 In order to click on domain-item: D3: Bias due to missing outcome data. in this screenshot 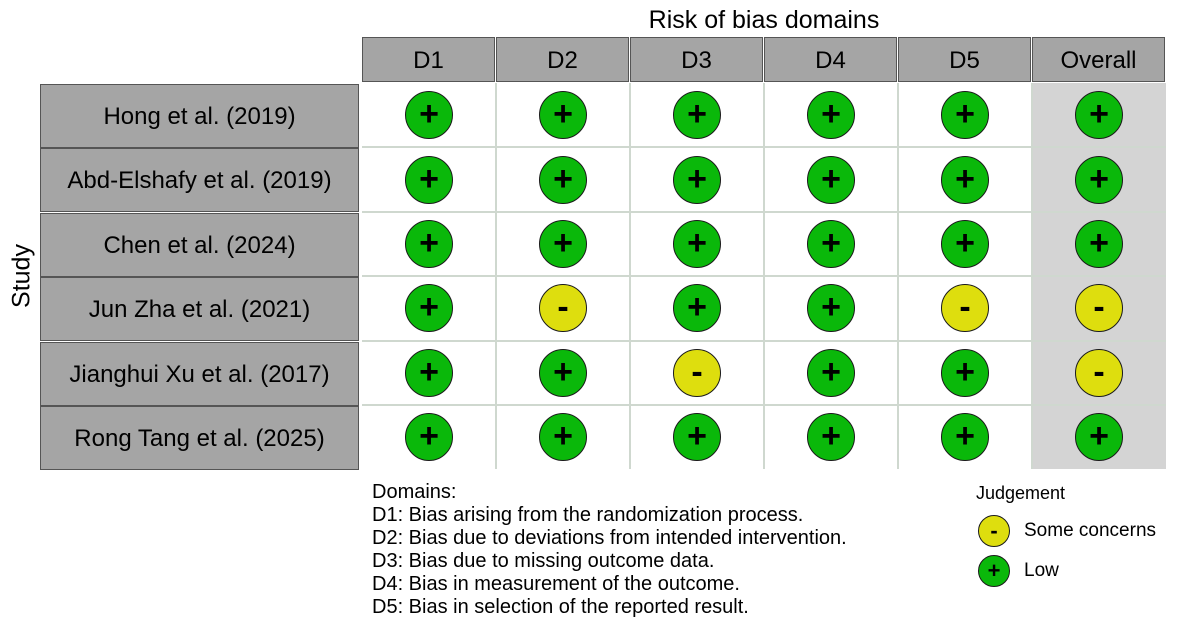, I will do `click(543, 561)`.